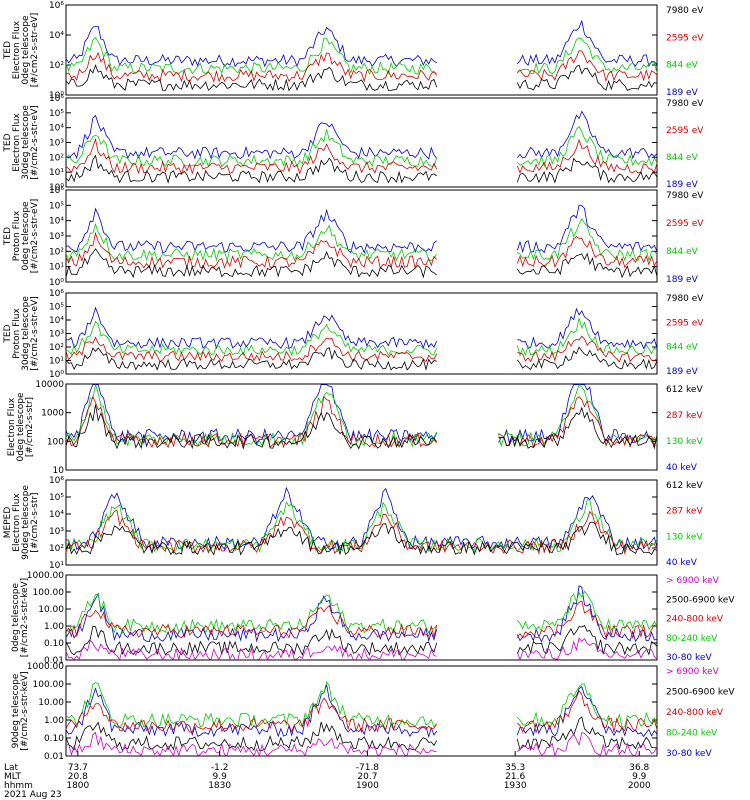  Describe the element at coordinates (26, 522) in the screenshot. I see `y-axis-label: 90deg telescope` at that location.